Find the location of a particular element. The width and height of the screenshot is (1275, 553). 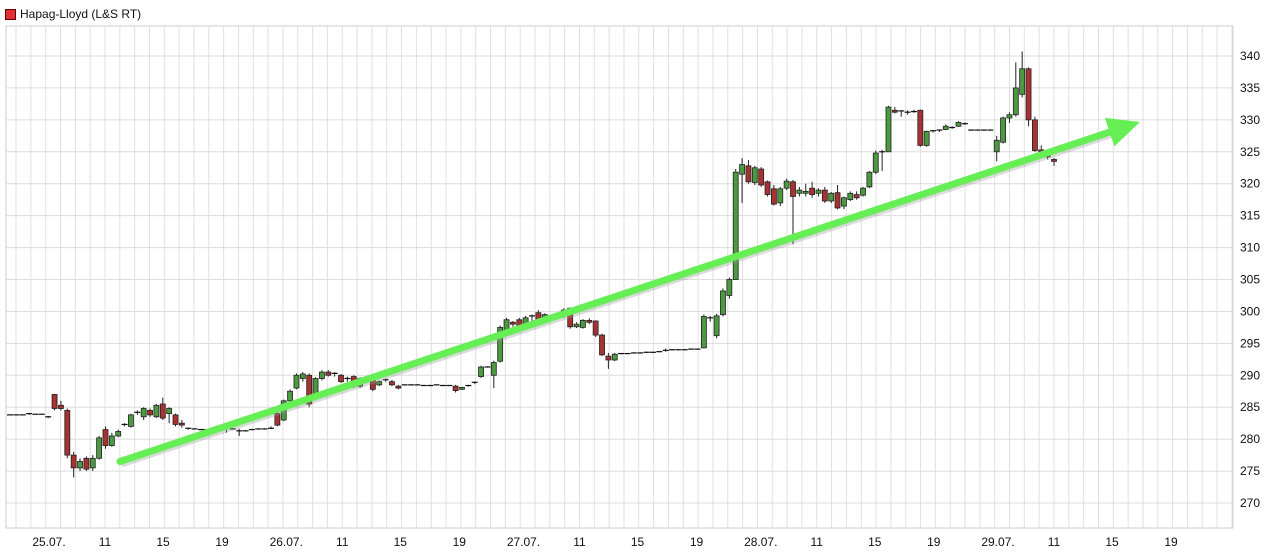

y-tick-label: 325 is located at coordinates (1250, 152).